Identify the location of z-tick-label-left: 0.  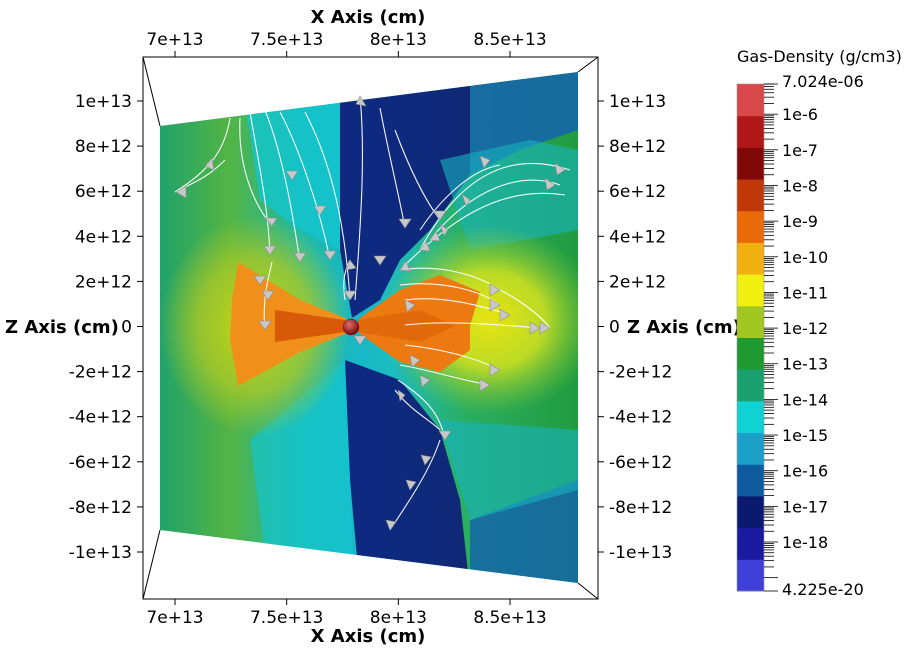
(126, 328).